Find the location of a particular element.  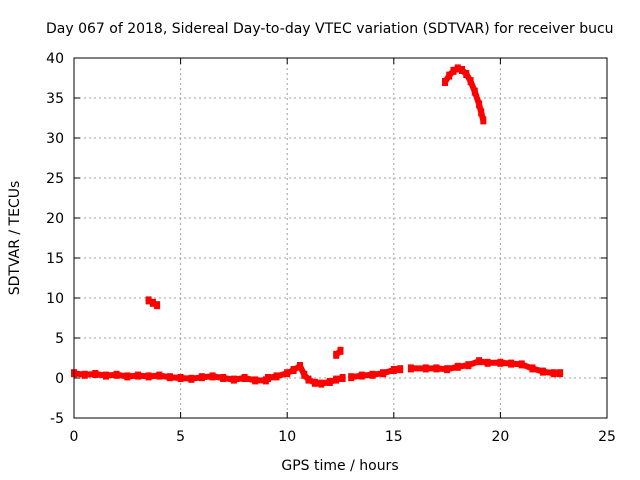

x-axis-label: GPS time / hours is located at coordinates (339, 466).